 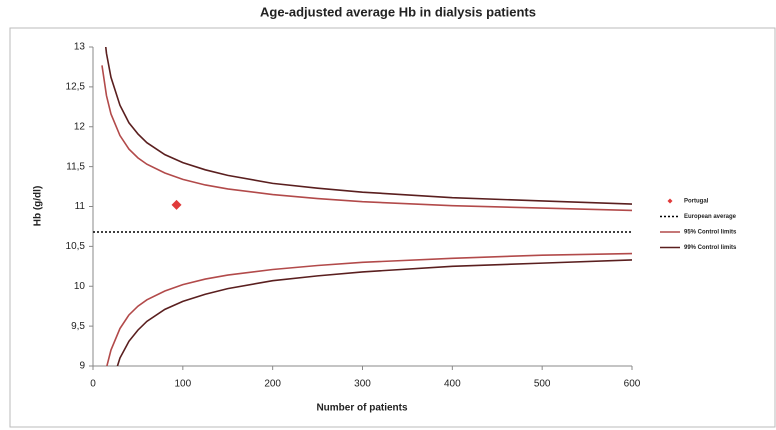 What do you see at coordinates (93, 384) in the screenshot?
I see `x-tick-label: 0` at bounding box center [93, 384].